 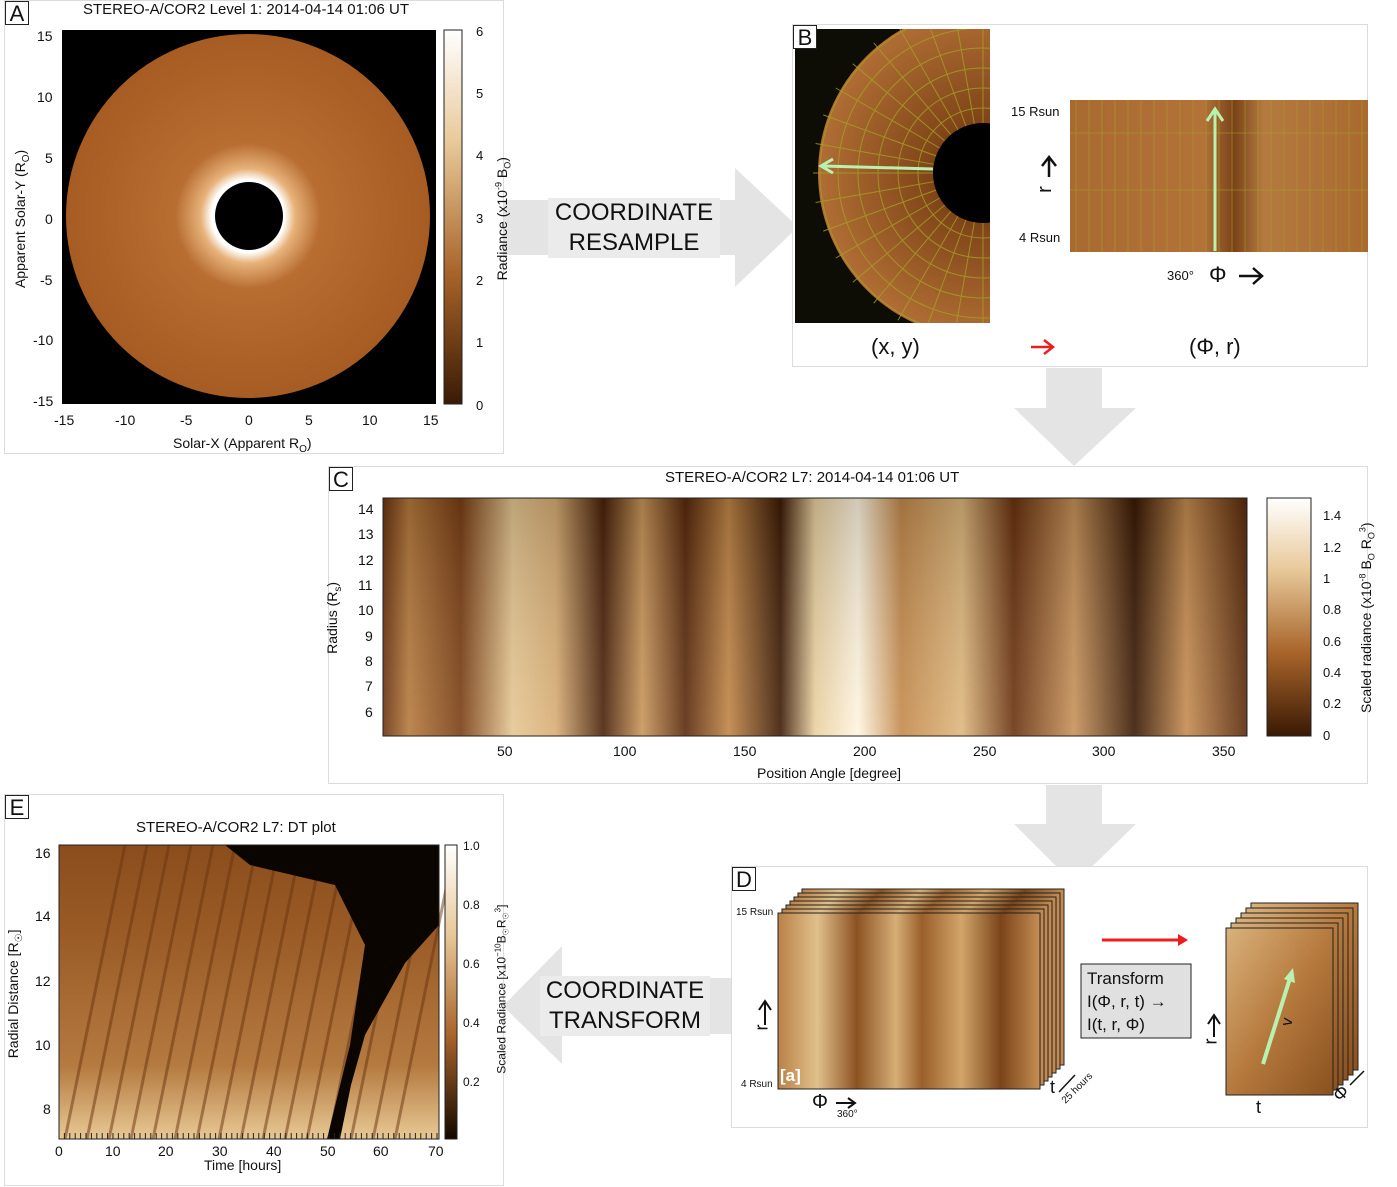 I want to click on panel-b-r-top: 15 Rsun, so click(x=1035, y=111).